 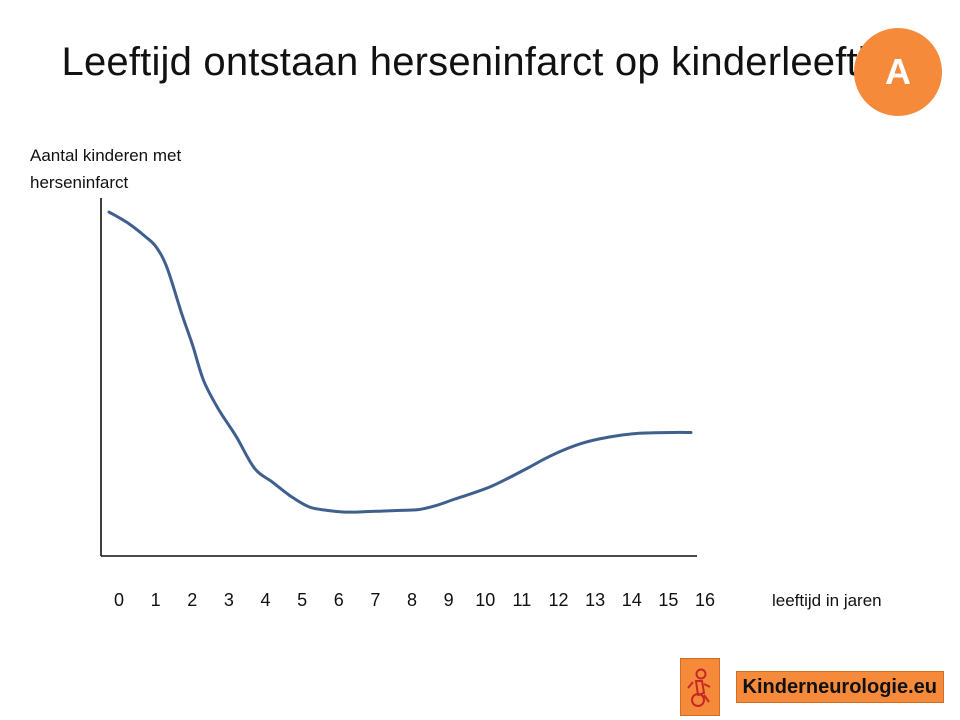 I want to click on x-tick-label: 0, so click(x=119, y=600).